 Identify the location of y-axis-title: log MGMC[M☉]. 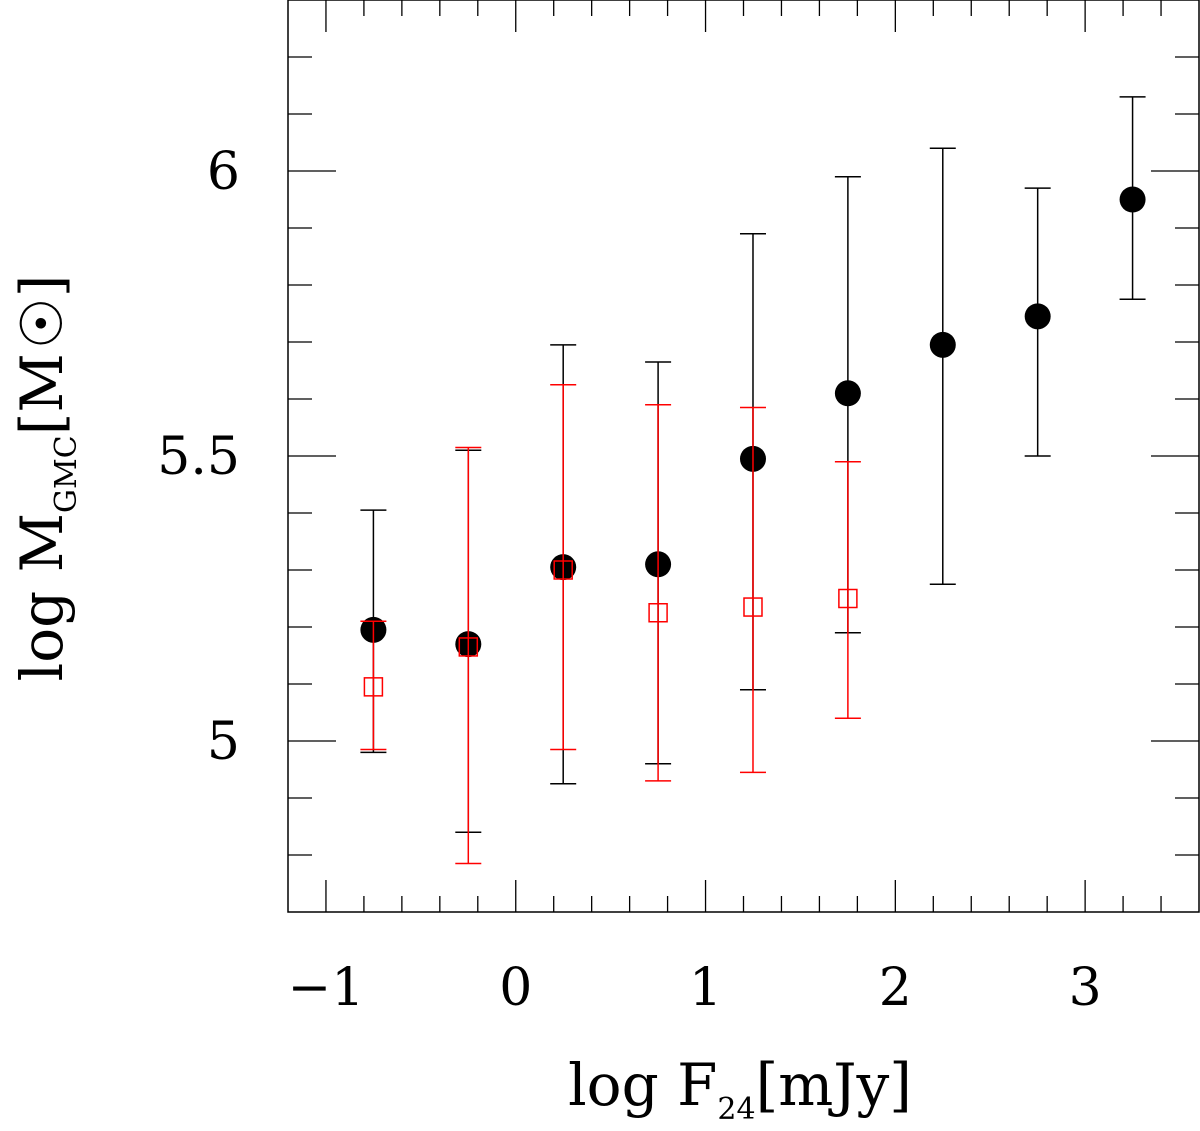
(46, 478).